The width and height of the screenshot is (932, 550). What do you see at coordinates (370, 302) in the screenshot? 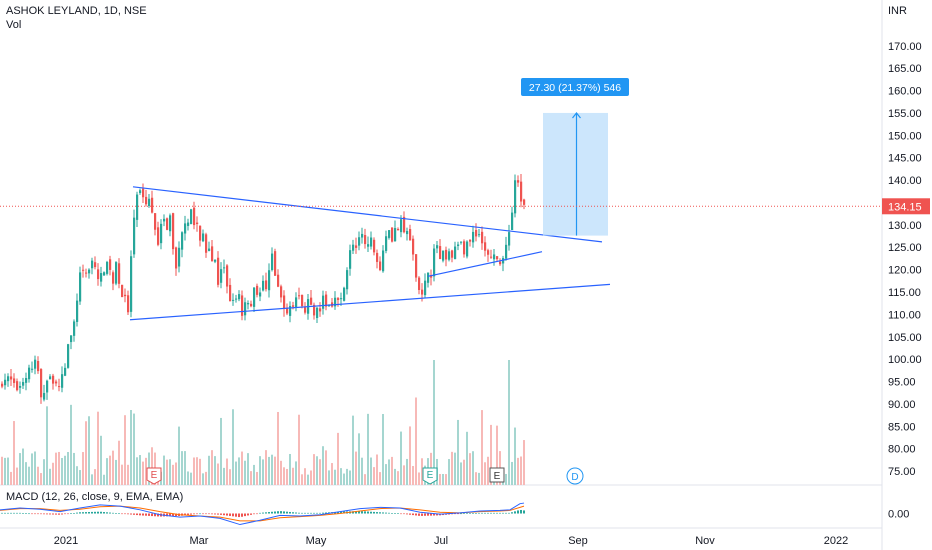
I see `trendline` at bounding box center [370, 302].